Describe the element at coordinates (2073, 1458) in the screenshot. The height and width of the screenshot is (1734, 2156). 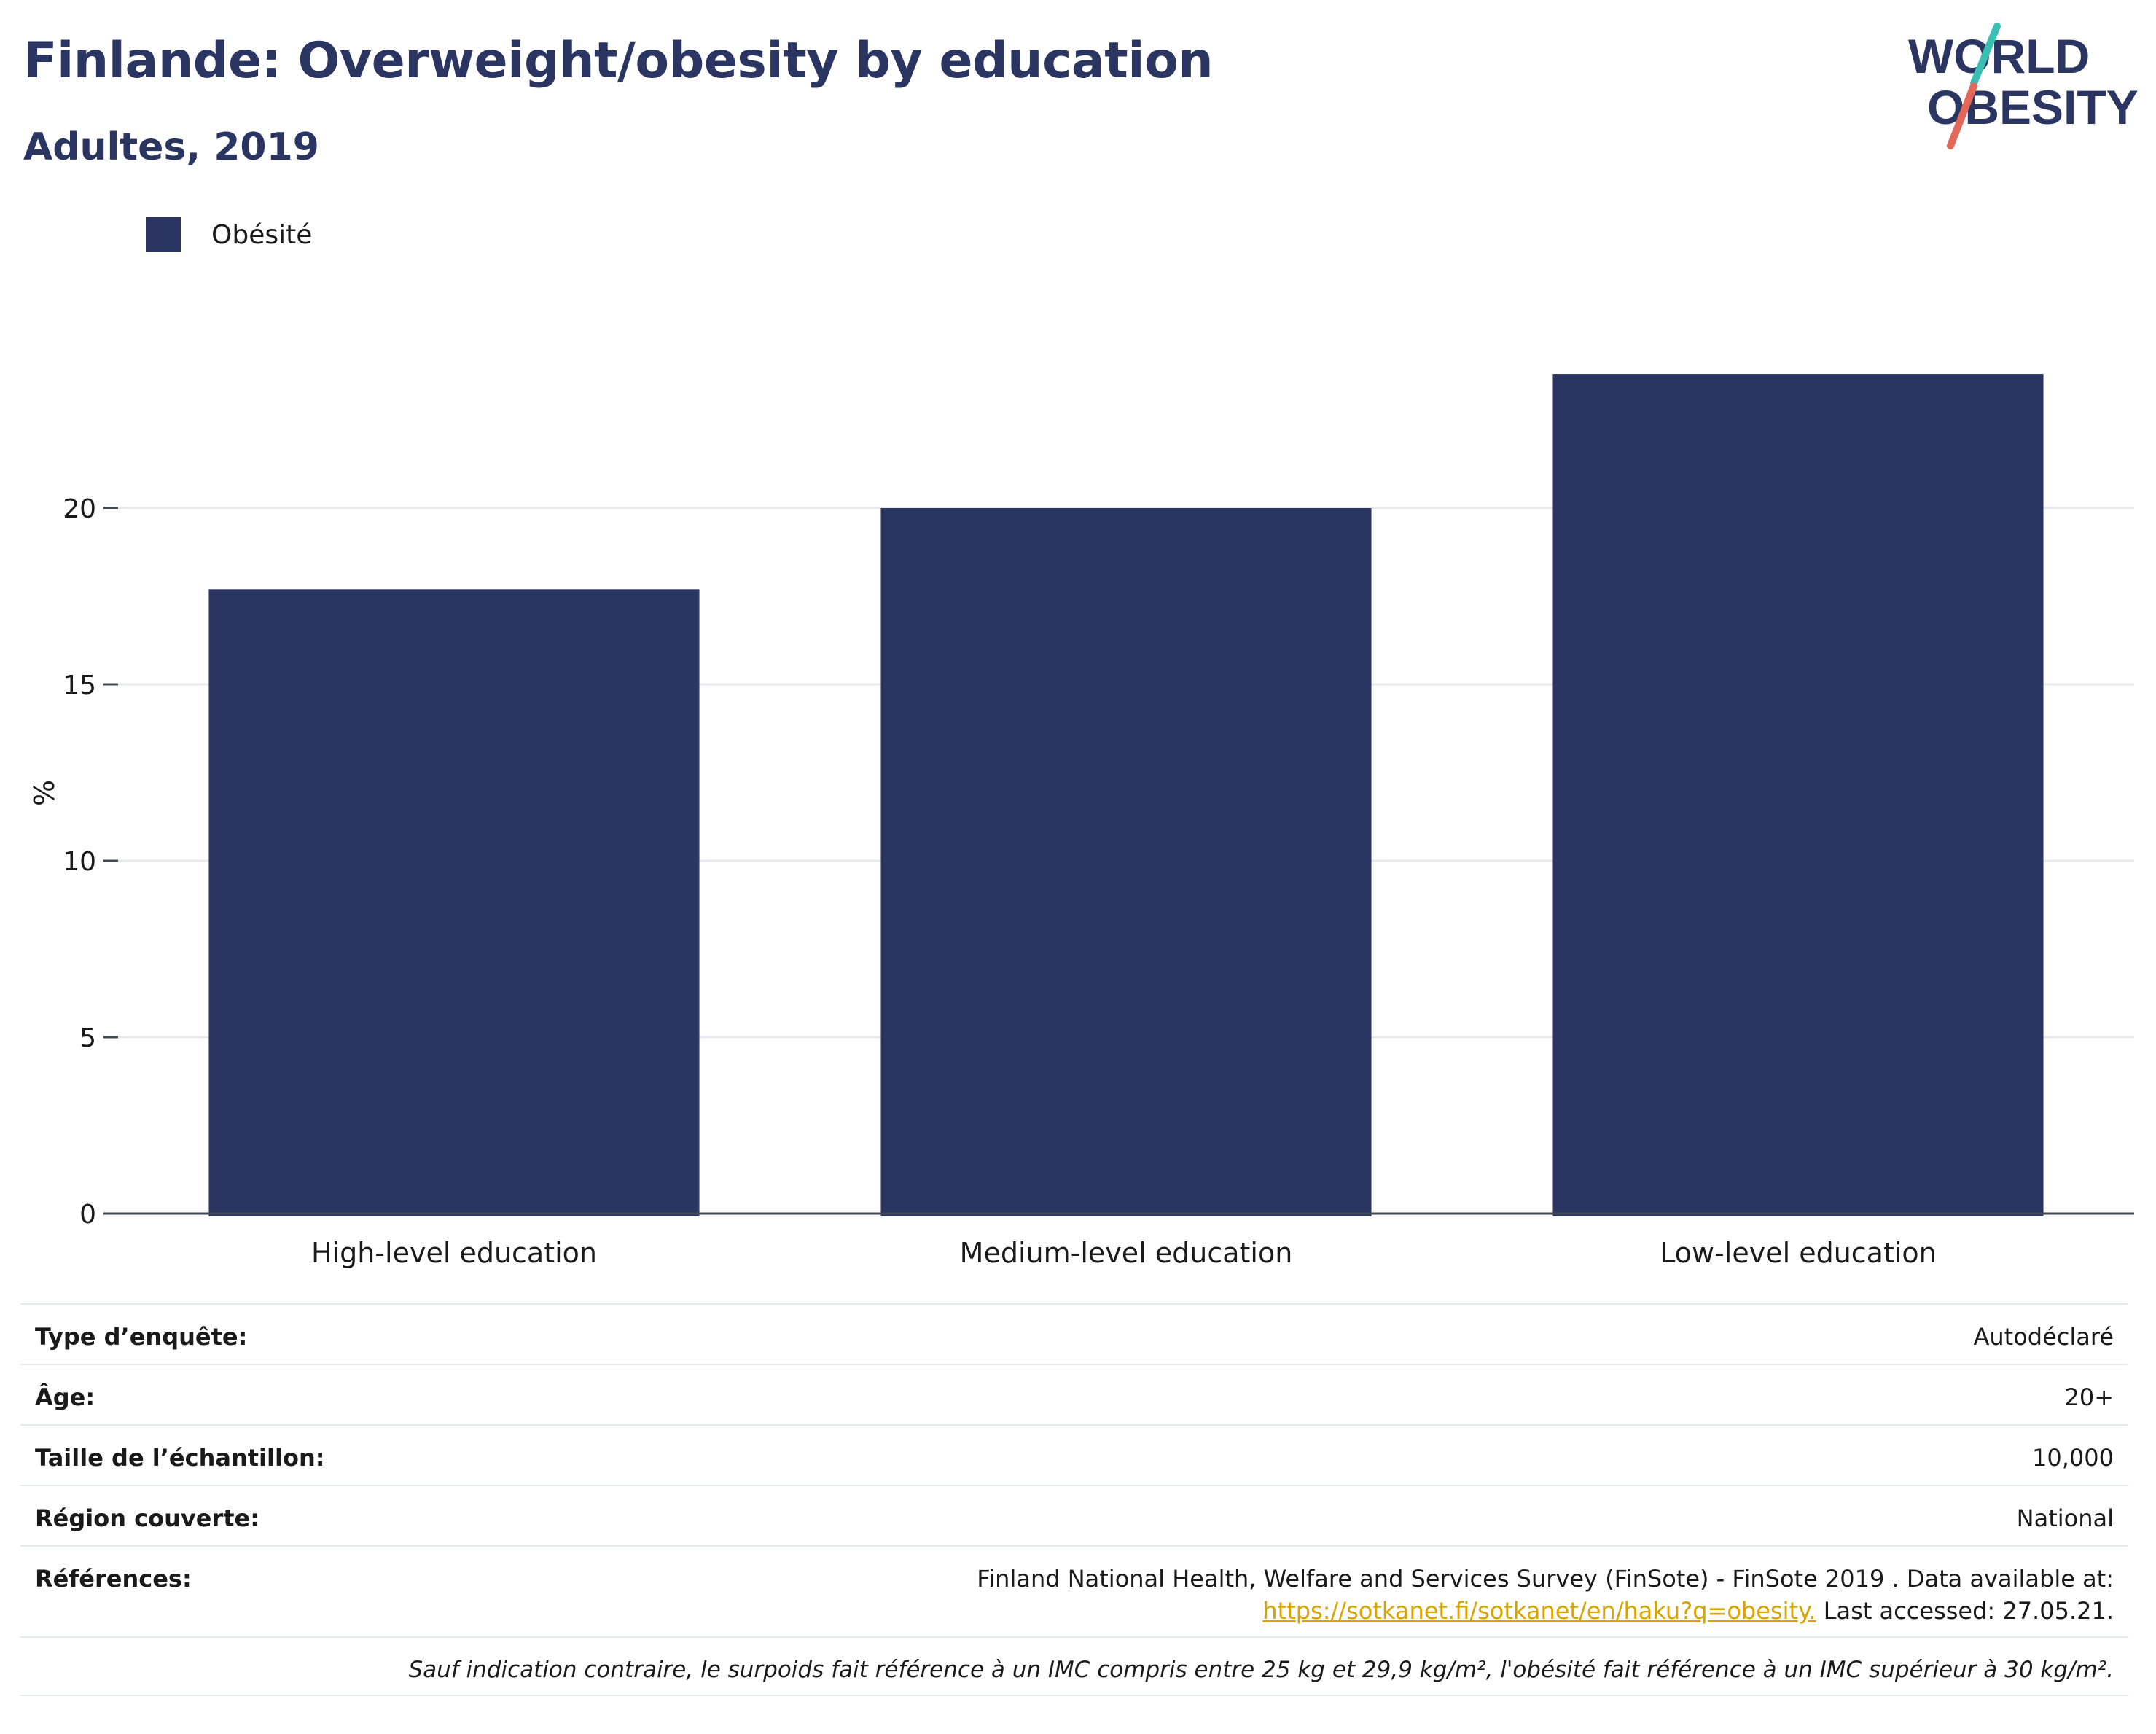
I see `sample-size-value: 10,000` at that location.